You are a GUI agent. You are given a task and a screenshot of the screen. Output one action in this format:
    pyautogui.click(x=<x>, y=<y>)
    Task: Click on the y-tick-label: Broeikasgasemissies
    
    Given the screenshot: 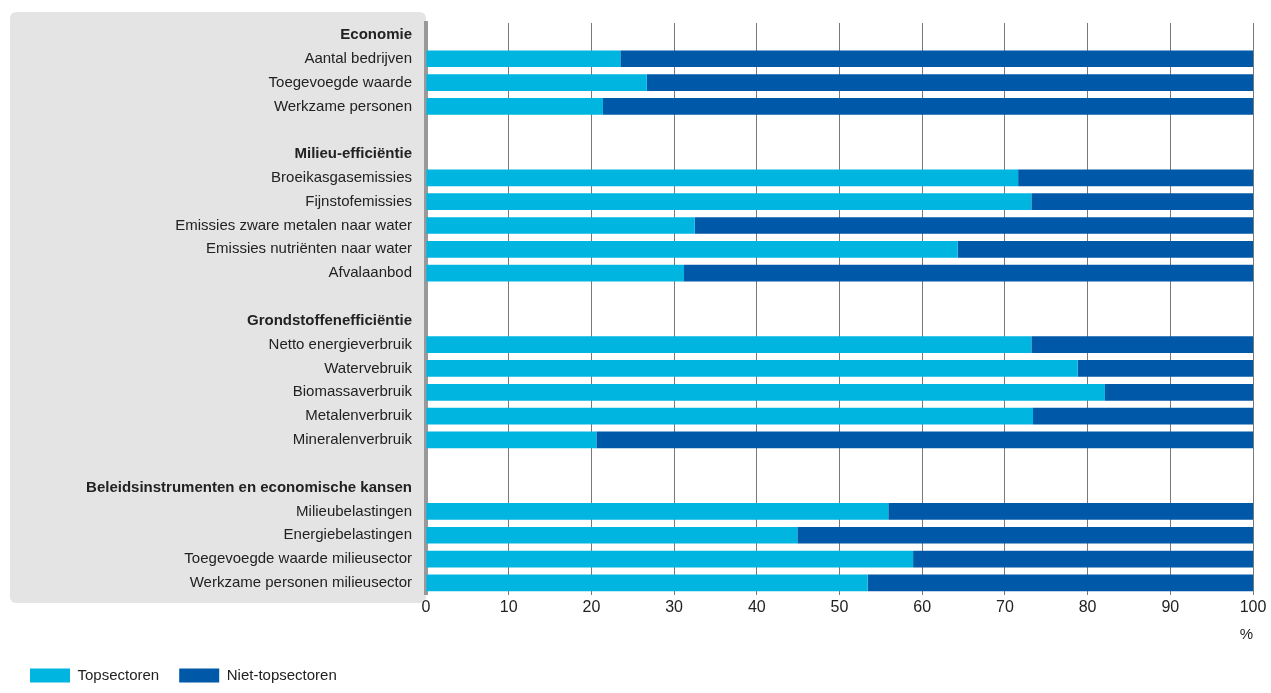 What is the action you would take?
    pyautogui.click(x=341, y=176)
    